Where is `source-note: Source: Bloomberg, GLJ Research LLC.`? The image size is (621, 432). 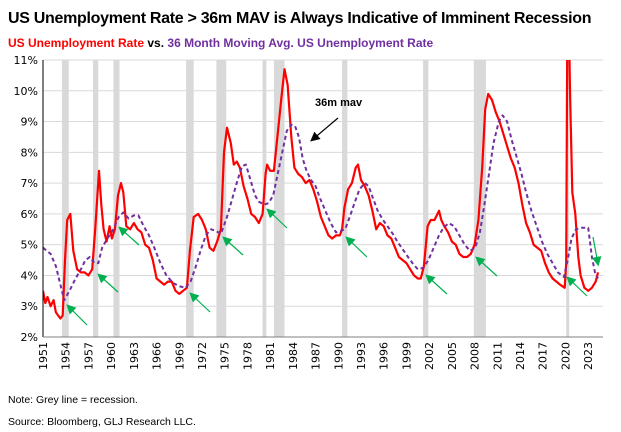
source-note: Source: Bloomberg, GLJ Research LLC. is located at coordinates (102, 422).